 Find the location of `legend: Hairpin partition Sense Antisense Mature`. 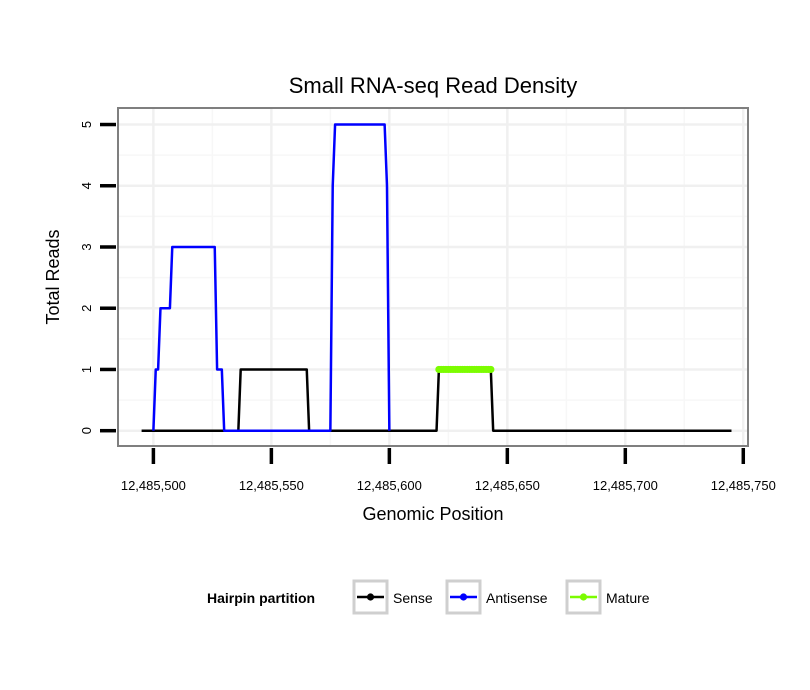

legend: Hairpin partition Sense Antisense Mature is located at coordinates (428, 597).